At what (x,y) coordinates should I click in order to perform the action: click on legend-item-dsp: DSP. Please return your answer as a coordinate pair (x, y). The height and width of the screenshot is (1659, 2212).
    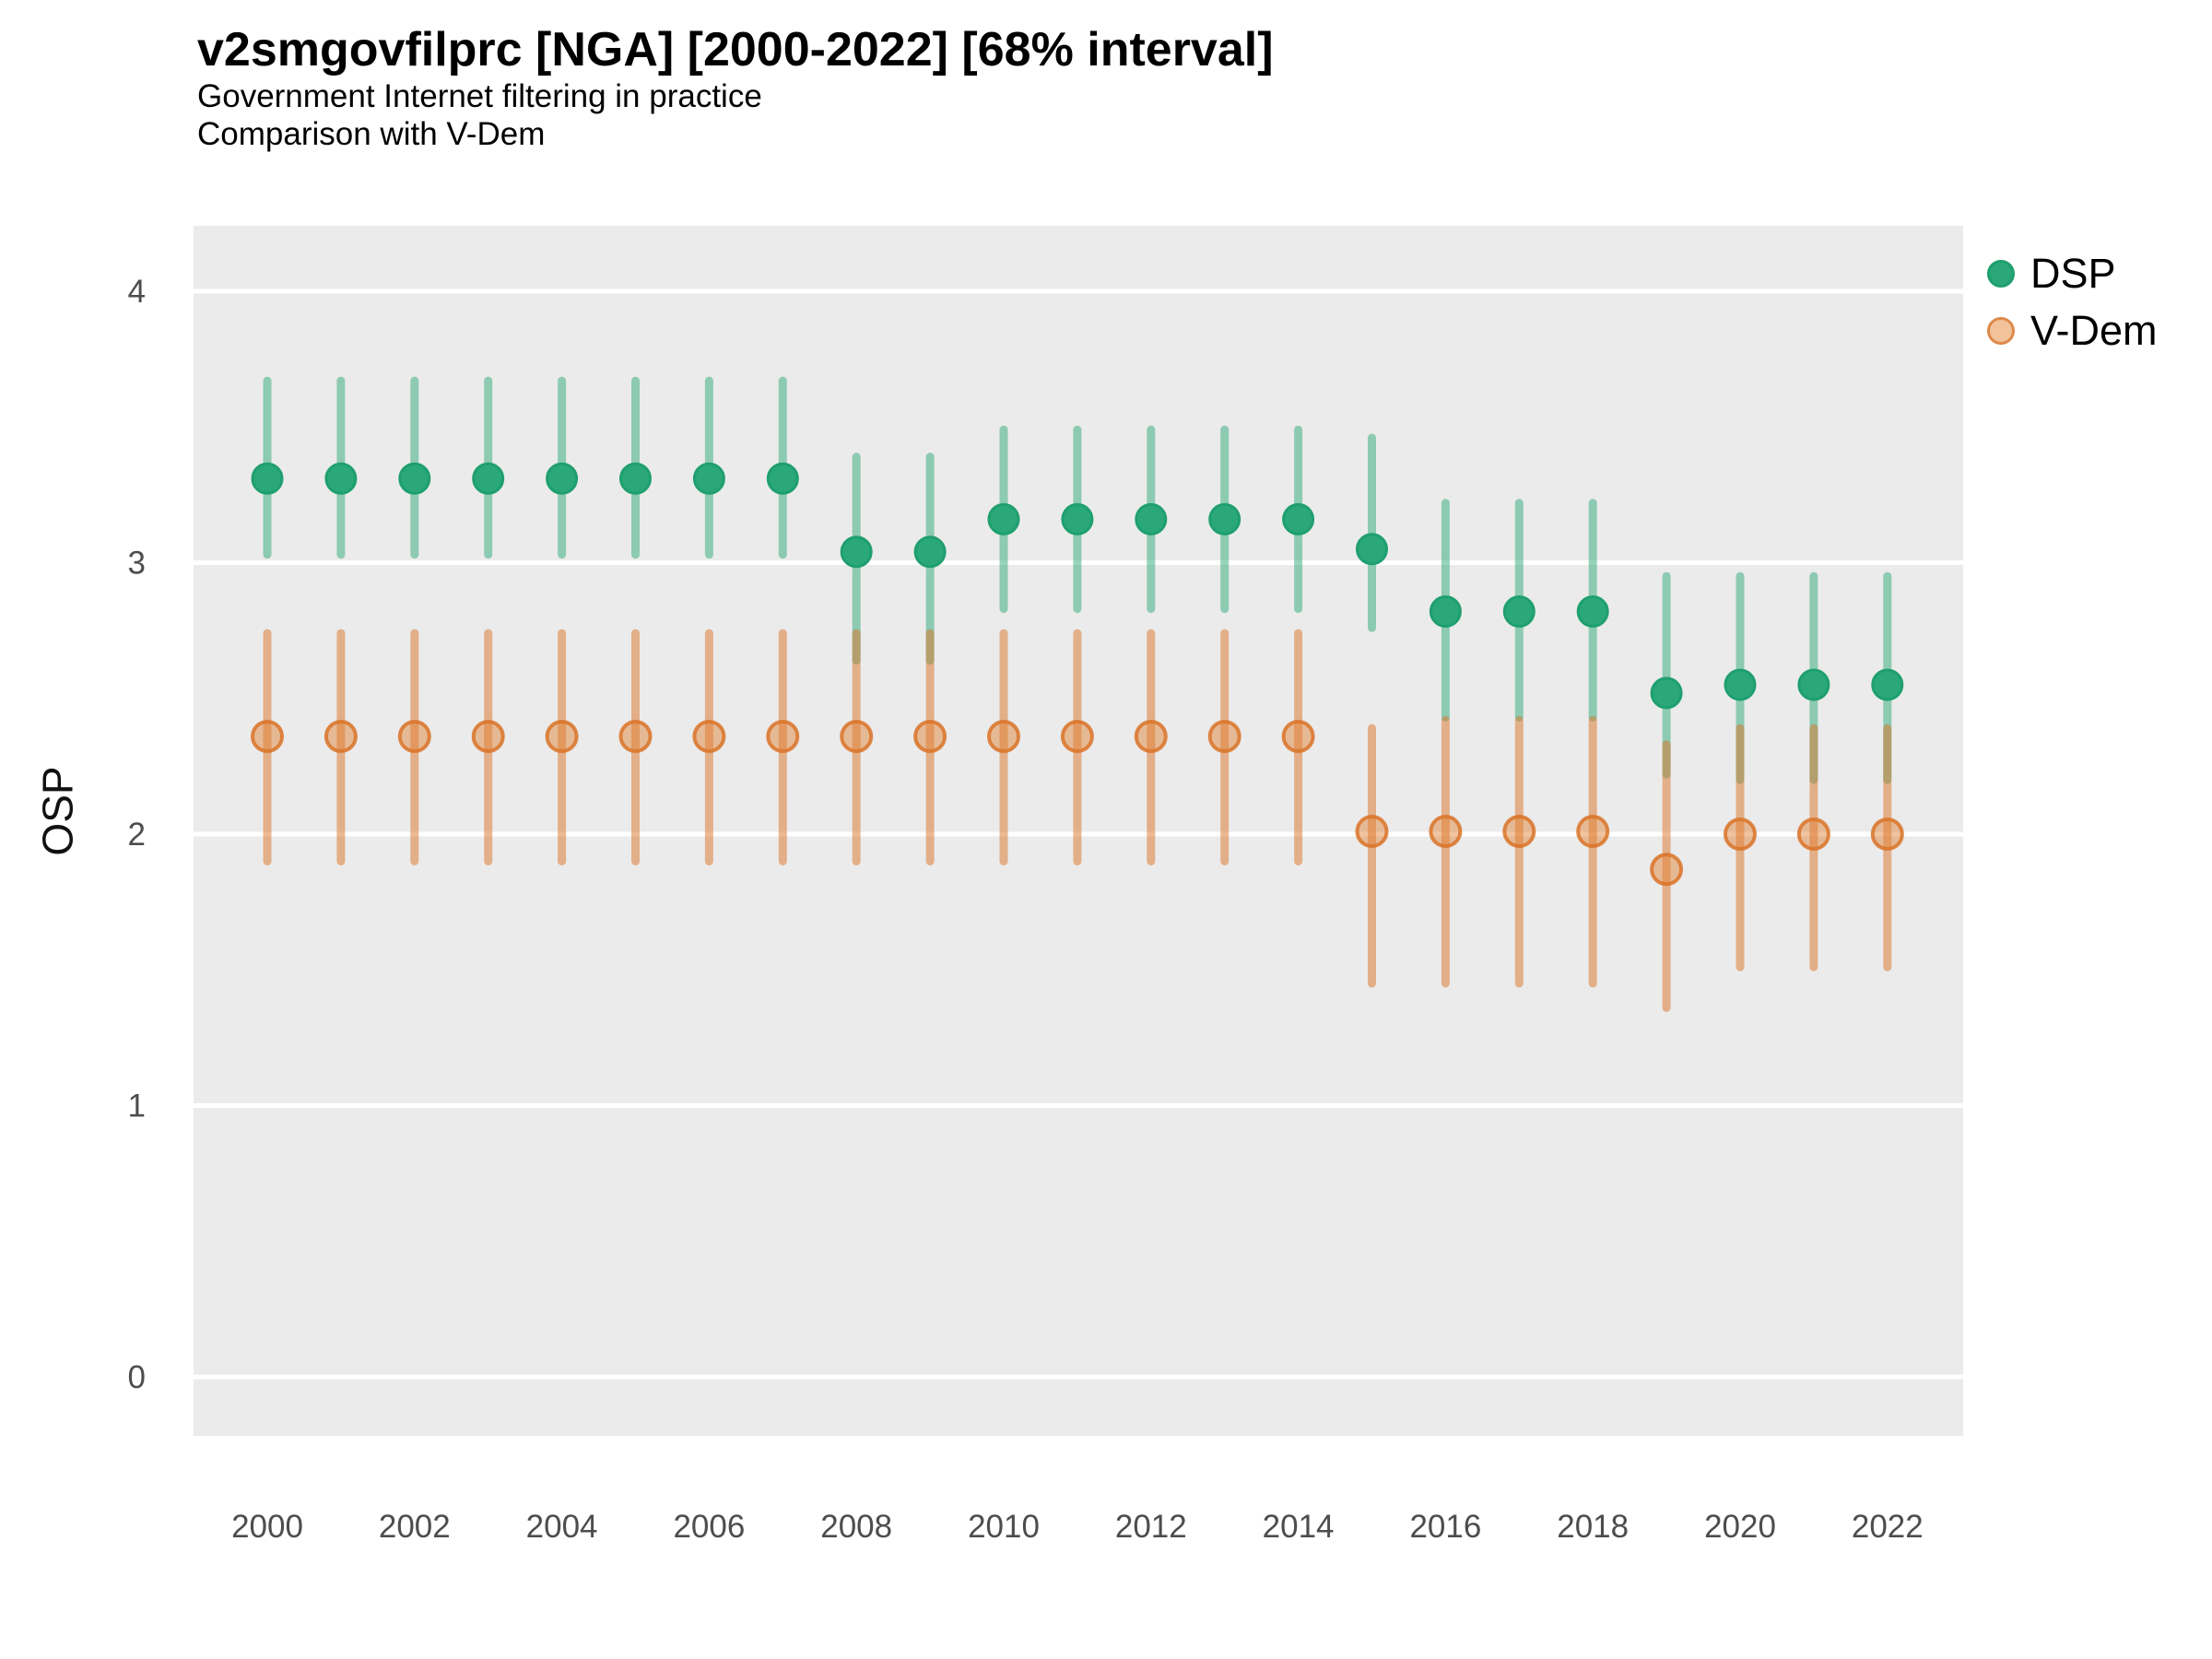
    Looking at the image, I should click on (2072, 273).